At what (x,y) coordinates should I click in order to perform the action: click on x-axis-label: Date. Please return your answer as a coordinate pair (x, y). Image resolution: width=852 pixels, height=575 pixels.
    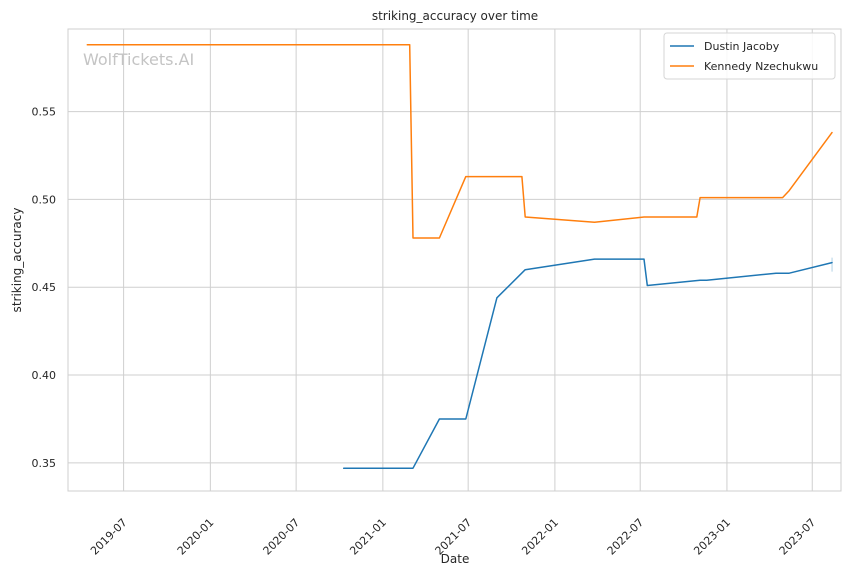
    Looking at the image, I should click on (455, 559).